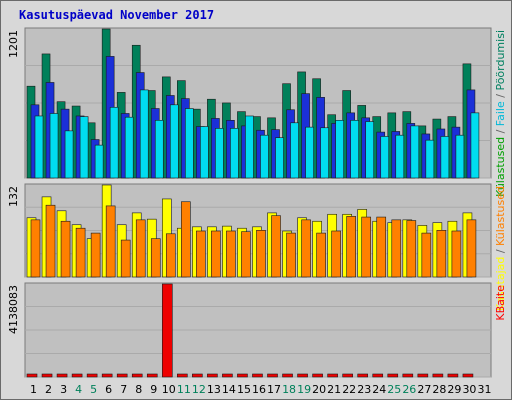 The width and height of the screenshot is (512, 400). Describe the element at coordinates (445, 157) in the screenshot. I see `bar-requests-külastused-day-28` at that location.